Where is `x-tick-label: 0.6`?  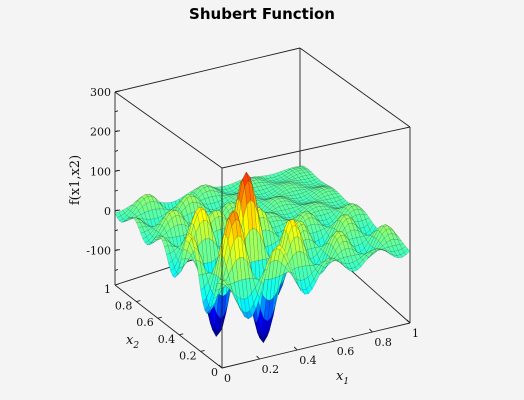 x-tick-label: 0.6 is located at coordinates (346, 351).